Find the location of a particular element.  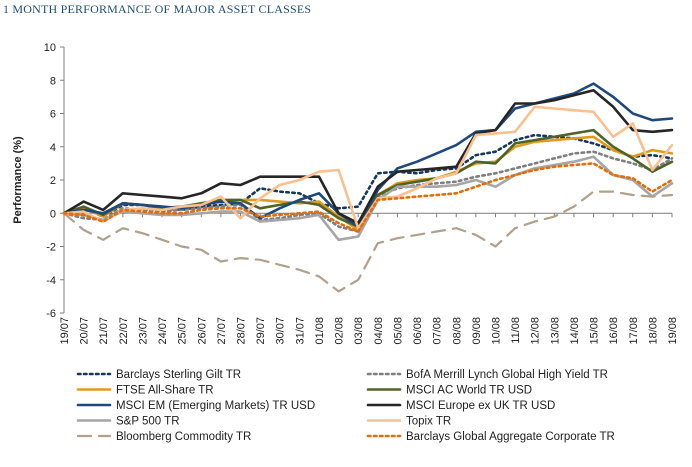

x-tick-label: 04/08 is located at coordinates (379, 331).